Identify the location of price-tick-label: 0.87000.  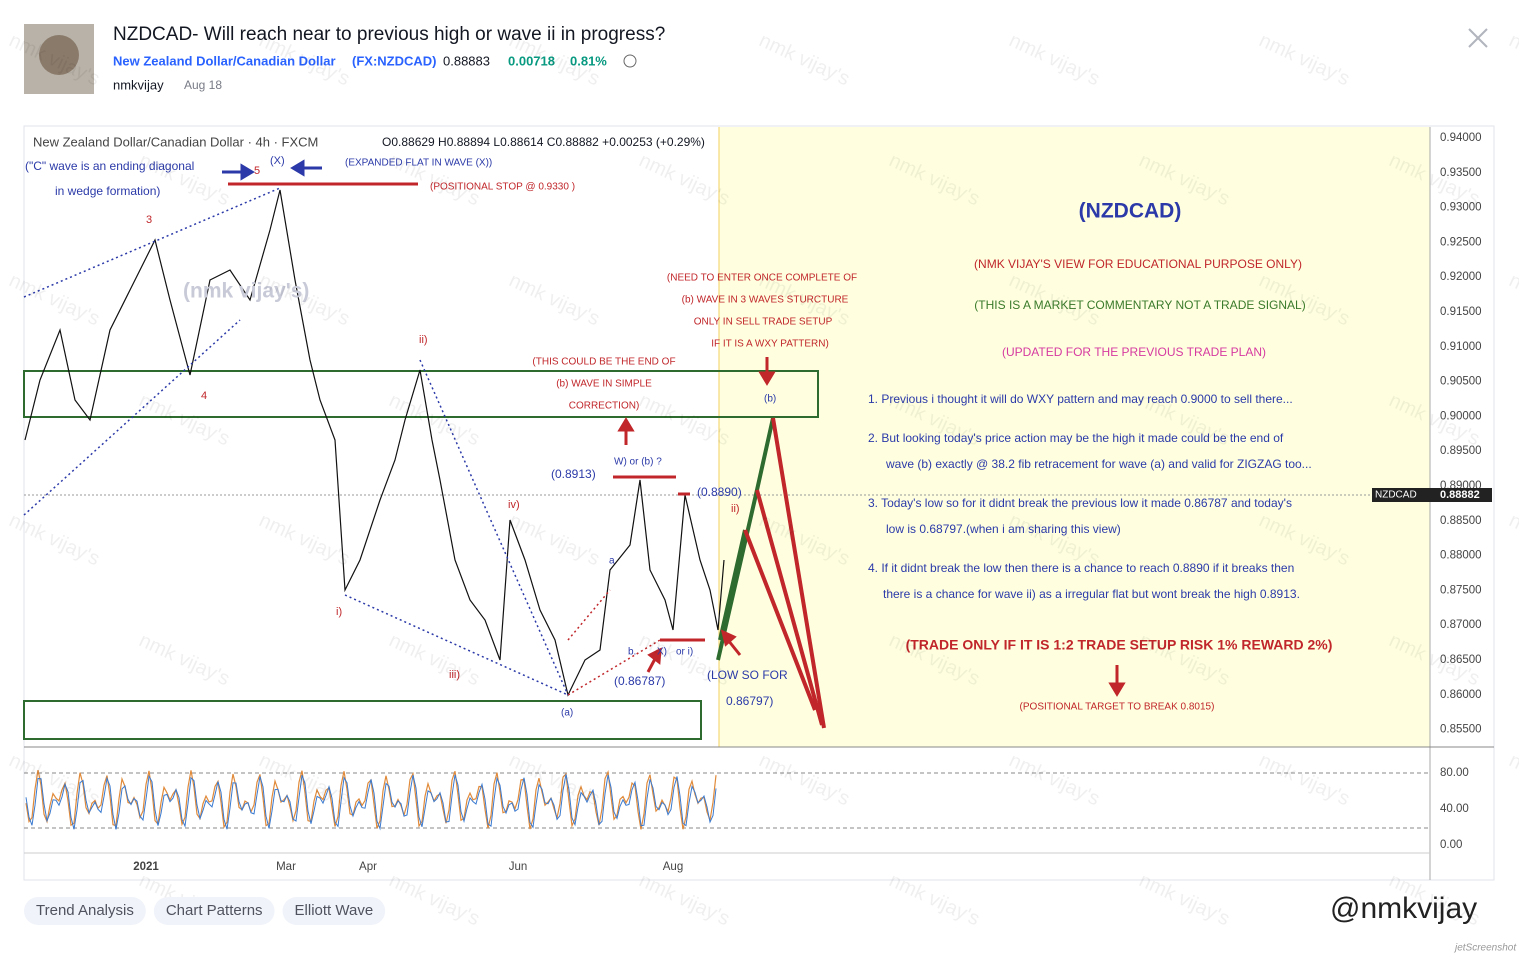
(1461, 625).